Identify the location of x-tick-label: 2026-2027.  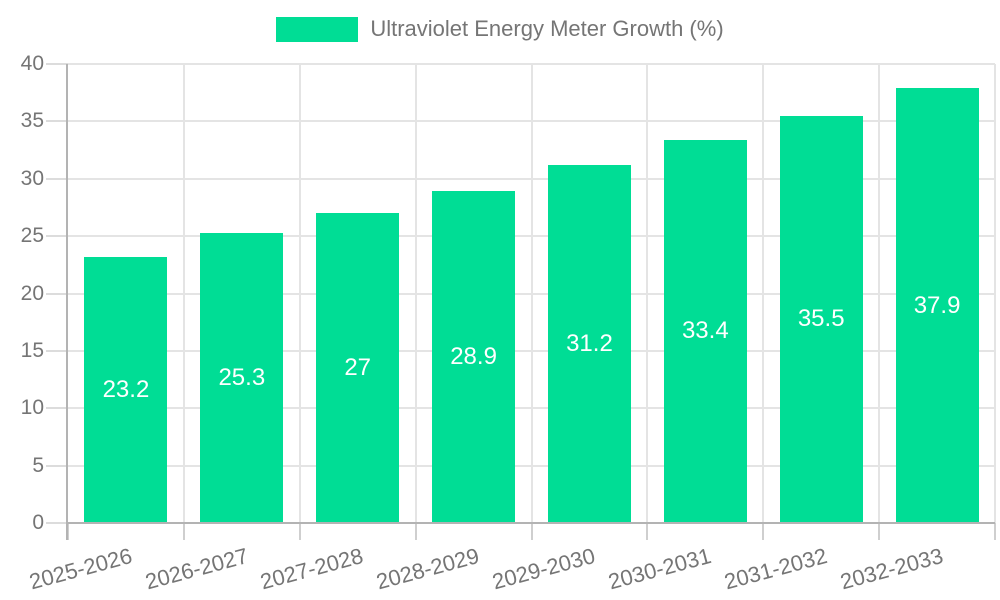
(196, 569).